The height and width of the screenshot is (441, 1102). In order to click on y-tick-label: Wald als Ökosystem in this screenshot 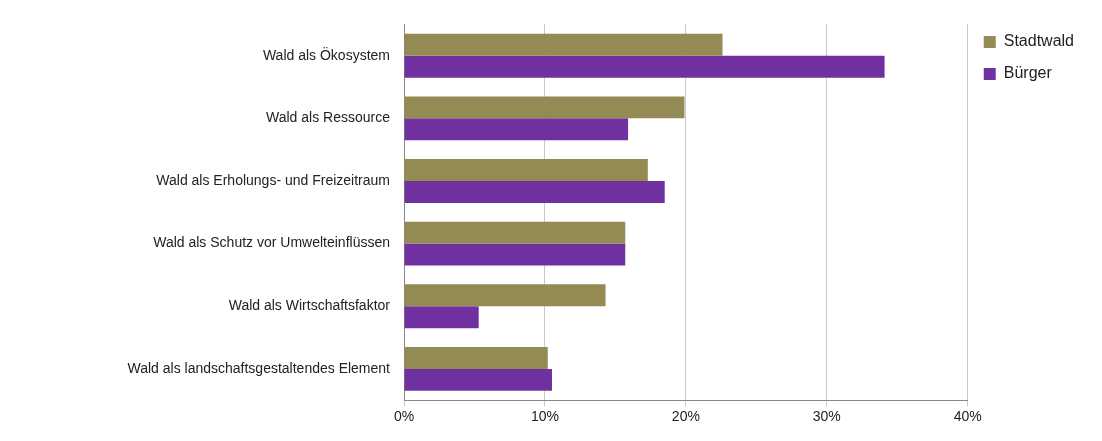, I will do `click(326, 54)`.